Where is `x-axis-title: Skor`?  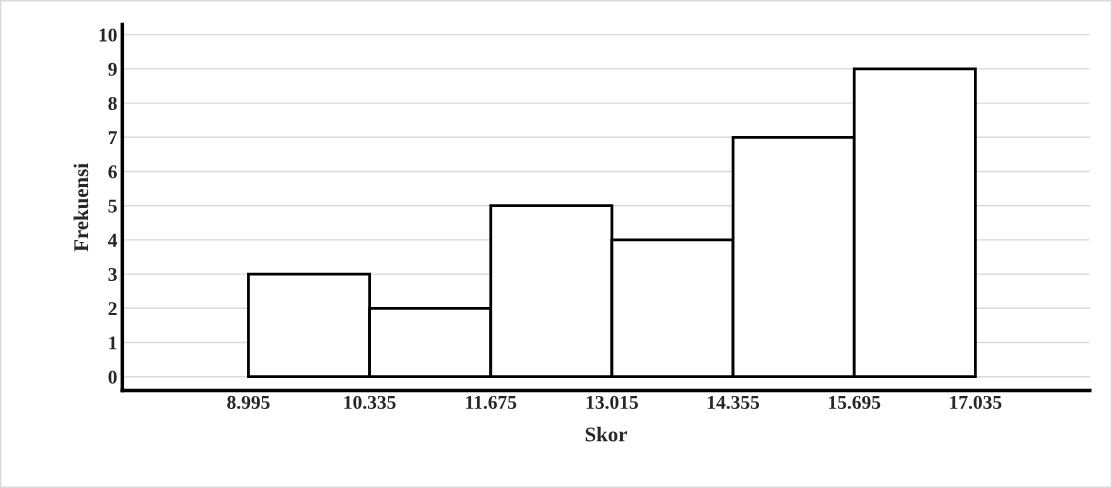 x-axis-title: Skor is located at coordinates (606, 434).